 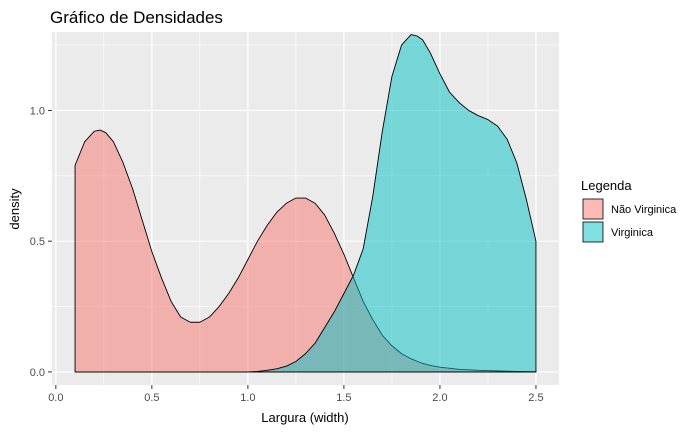 What do you see at coordinates (37, 111) in the screenshot?
I see `y-tick-label-2: 1.0` at bounding box center [37, 111].